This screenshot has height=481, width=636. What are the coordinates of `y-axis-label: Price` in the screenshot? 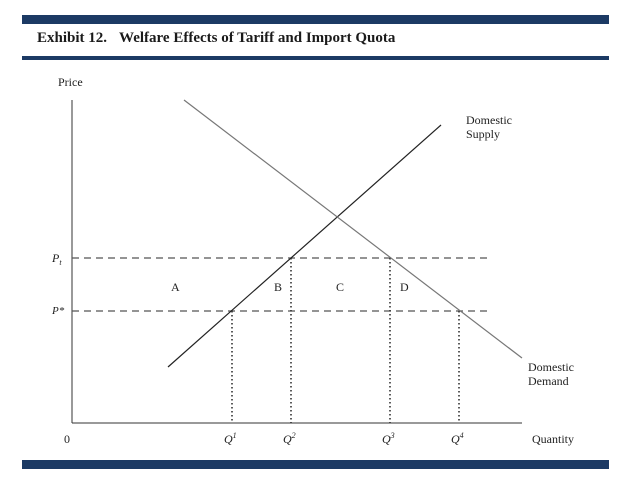 It's located at (70, 82).